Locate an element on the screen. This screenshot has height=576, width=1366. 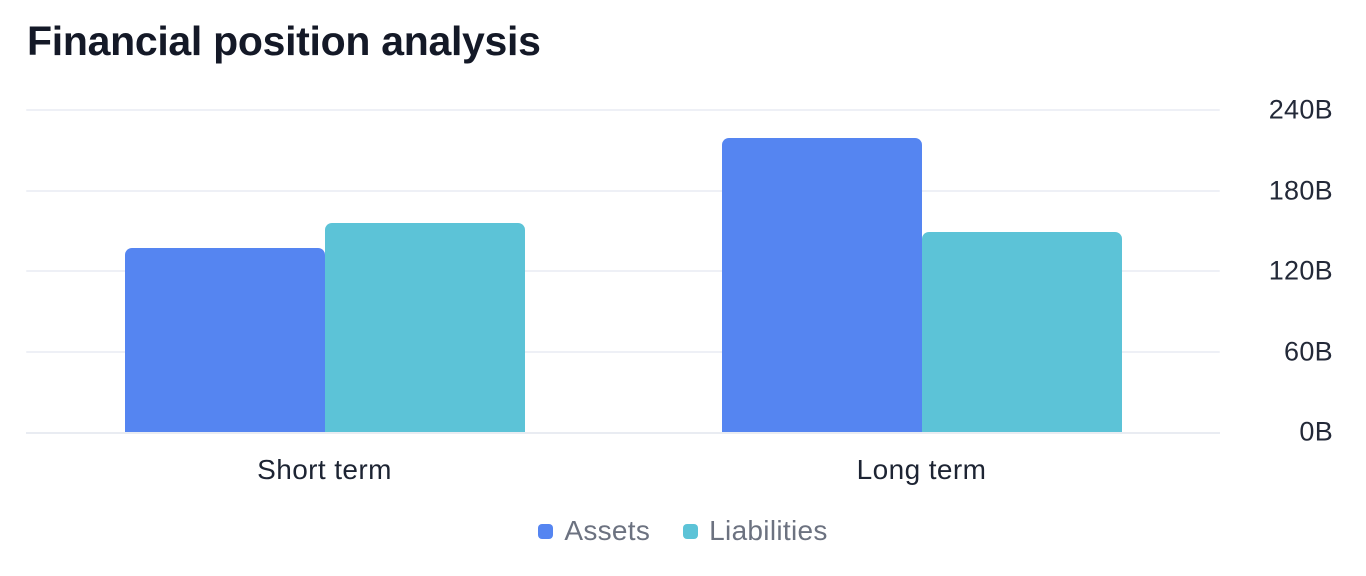
bar-long-term-assets is located at coordinates (821, 285).